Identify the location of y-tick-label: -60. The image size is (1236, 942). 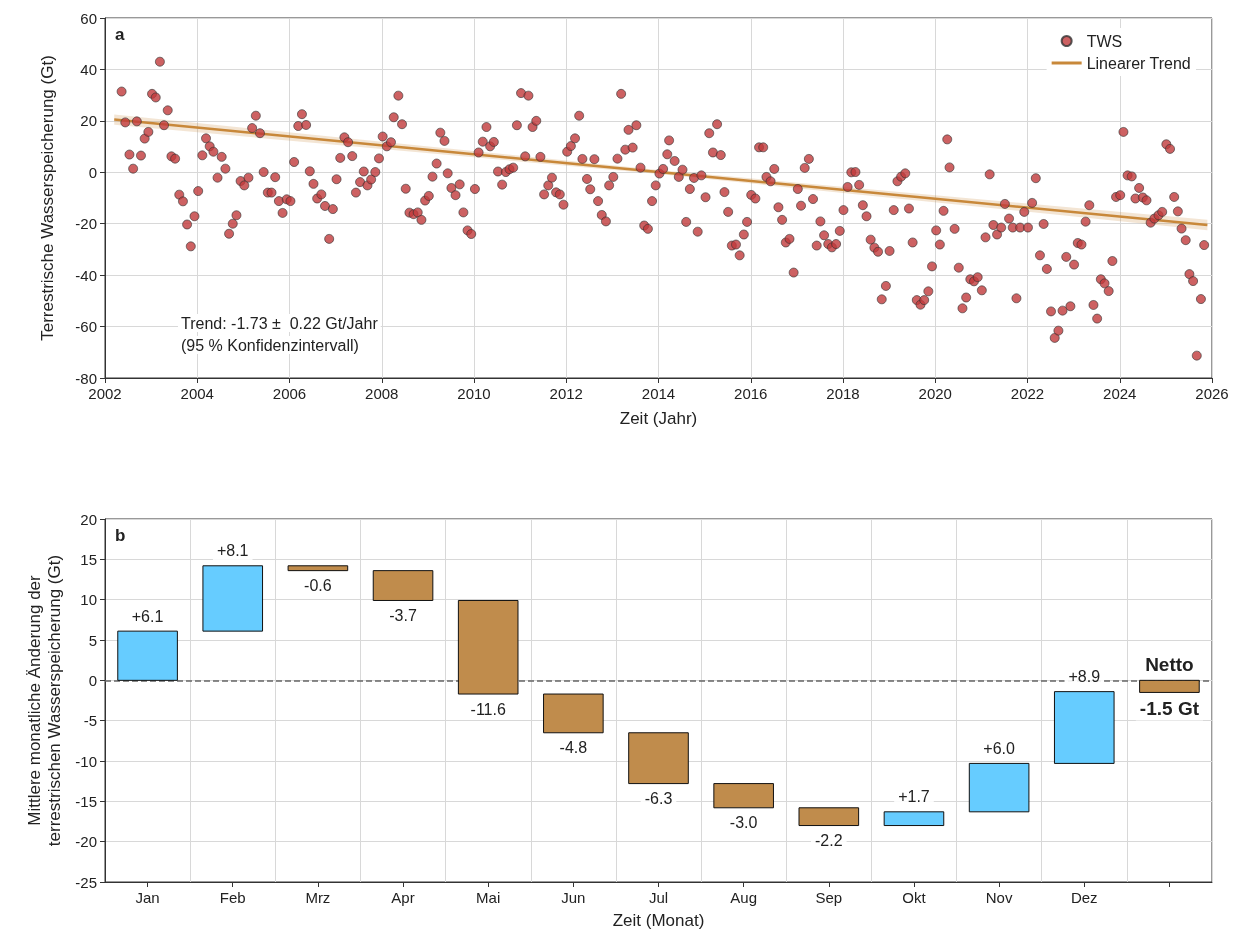
(86, 327).